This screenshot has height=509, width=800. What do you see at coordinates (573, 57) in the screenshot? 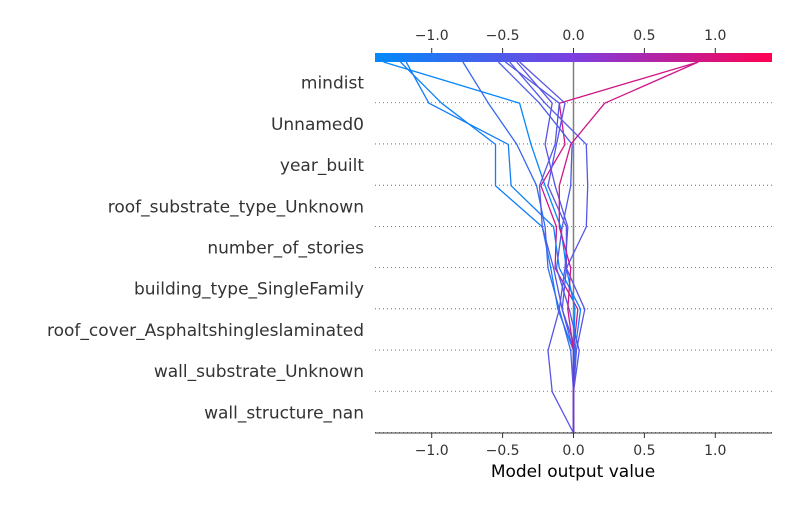
I see `colorbar` at bounding box center [573, 57].